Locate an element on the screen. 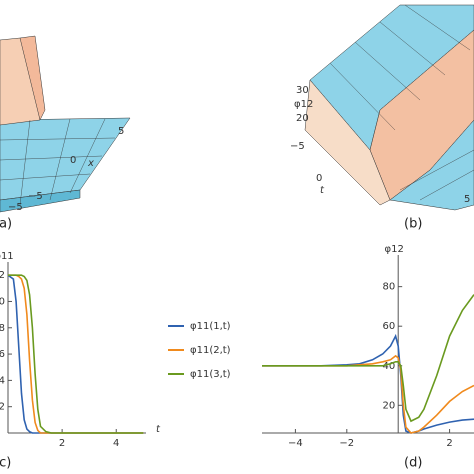  x-tick-label: −2 is located at coordinates (346, 443).